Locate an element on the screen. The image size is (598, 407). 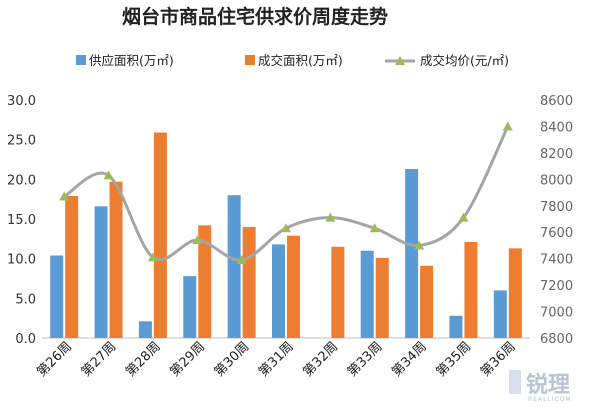
right-axis: 6800 7000 7200 7400 7600 7800 8000 8200 8400 8600 is located at coordinates (556, 220).